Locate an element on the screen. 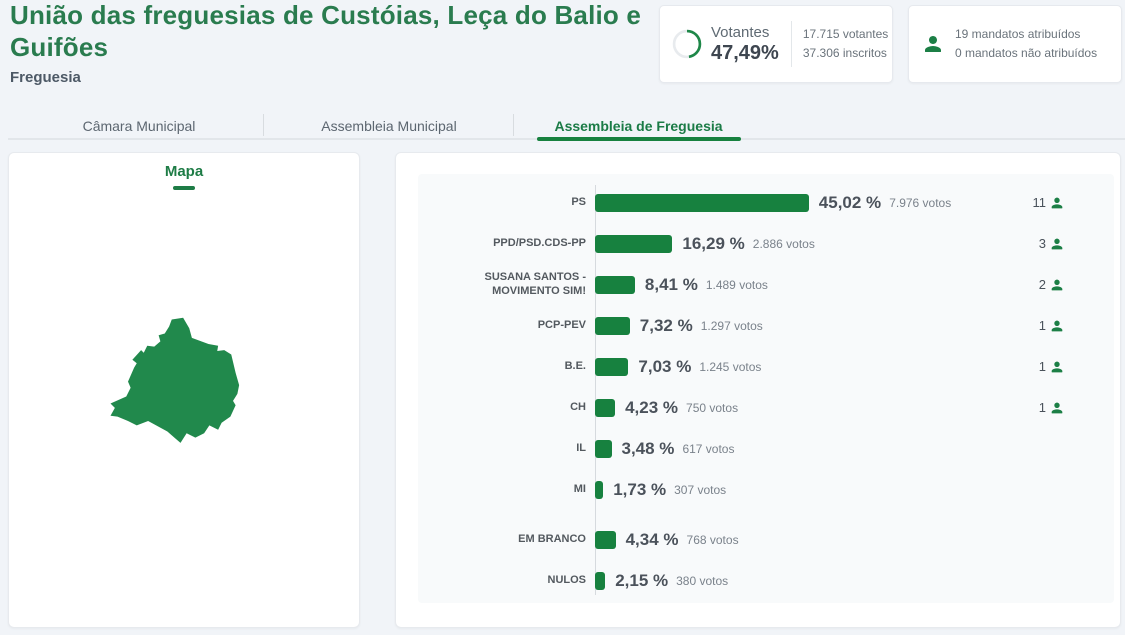  card-divider is located at coordinates (791, 44).